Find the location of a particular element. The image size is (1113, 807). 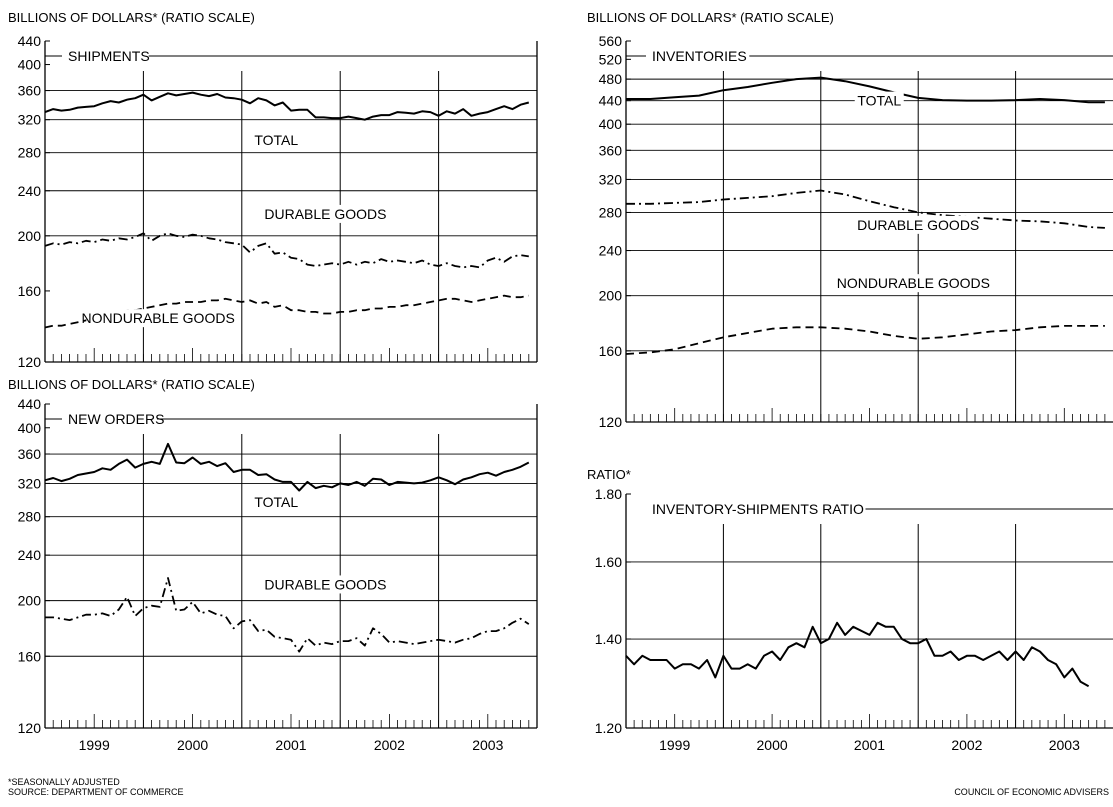

footnote-credit: COUNCIL OF ECONOMIC ADVISERS is located at coordinates (1031, 792).